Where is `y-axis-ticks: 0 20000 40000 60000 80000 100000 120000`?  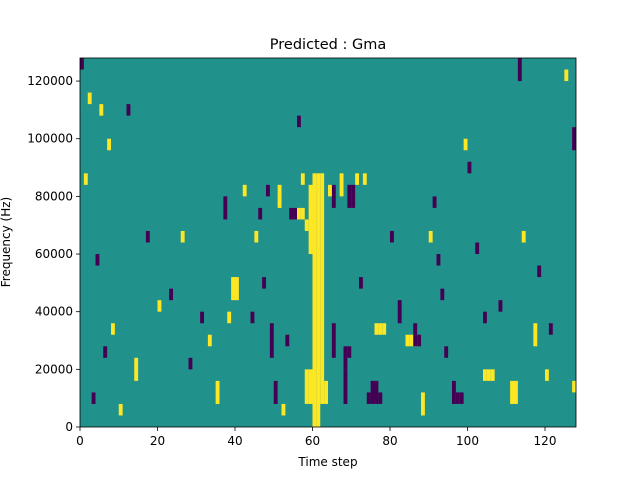
y-axis-ticks: 0 20000 40000 60000 80000 100000 120000 is located at coordinates (53, 254).